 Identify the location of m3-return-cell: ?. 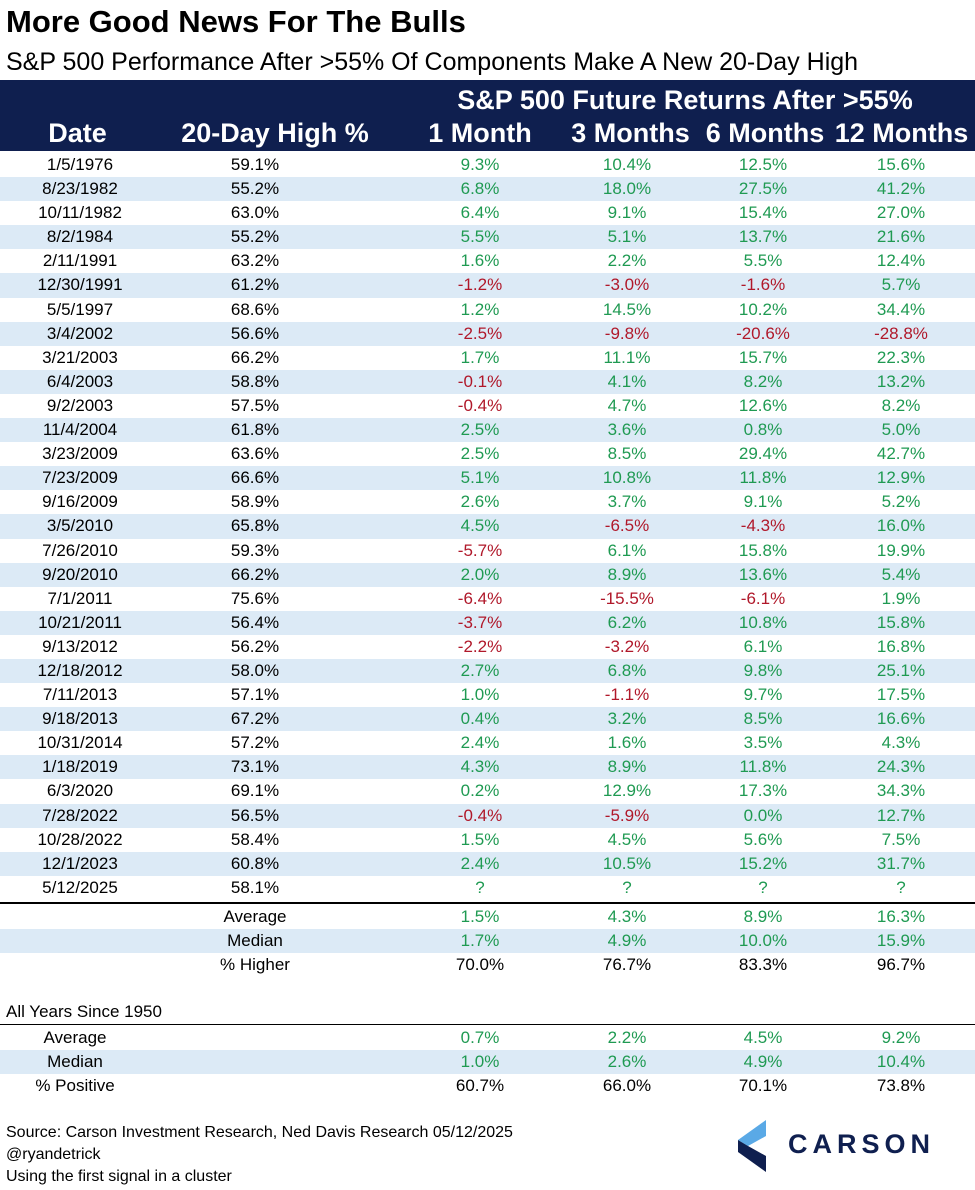
(627, 887).